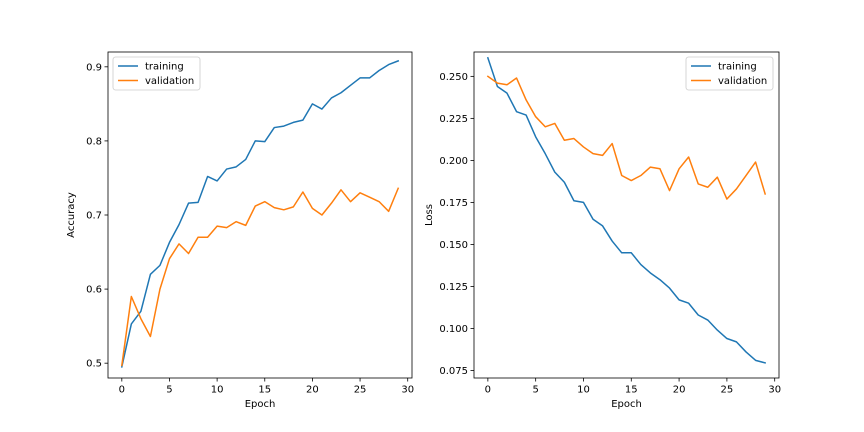  Describe the element at coordinates (94, 364) in the screenshot. I see `y-tick-label: 0.5` at that location.